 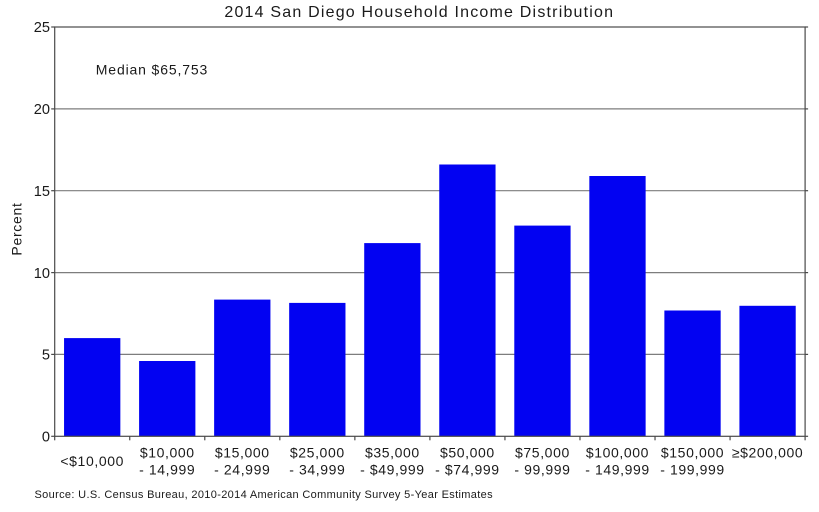 I want to click on svg-text: $15,000, so click(x=242, y=453).